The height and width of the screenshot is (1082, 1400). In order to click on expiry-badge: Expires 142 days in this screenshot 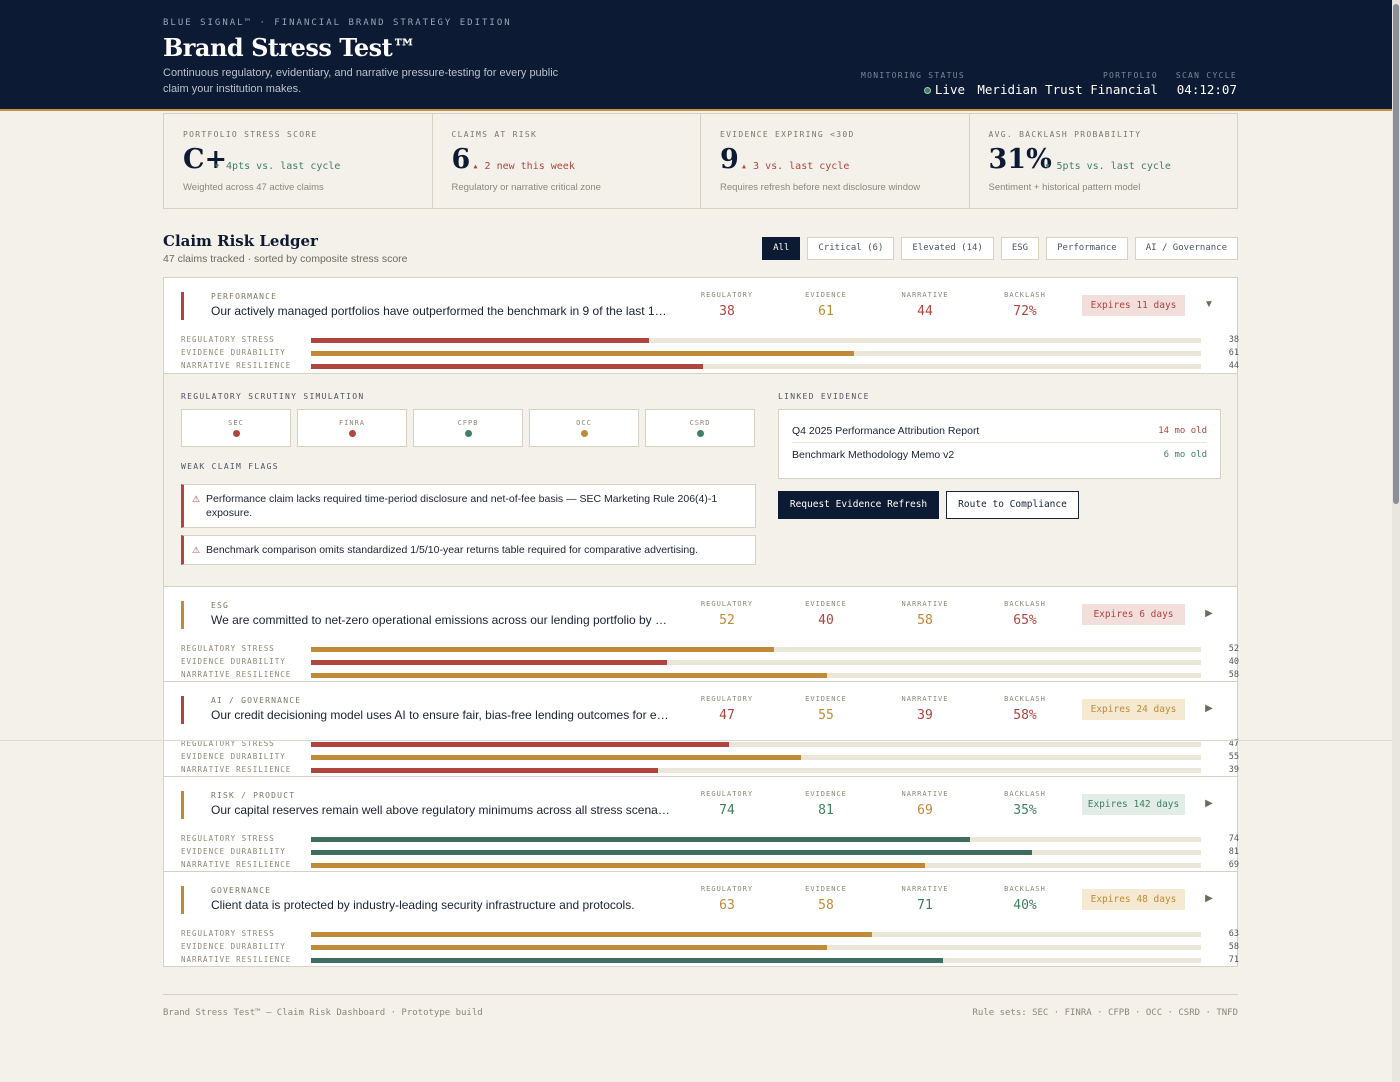, I will do `click(1133, 804)`.